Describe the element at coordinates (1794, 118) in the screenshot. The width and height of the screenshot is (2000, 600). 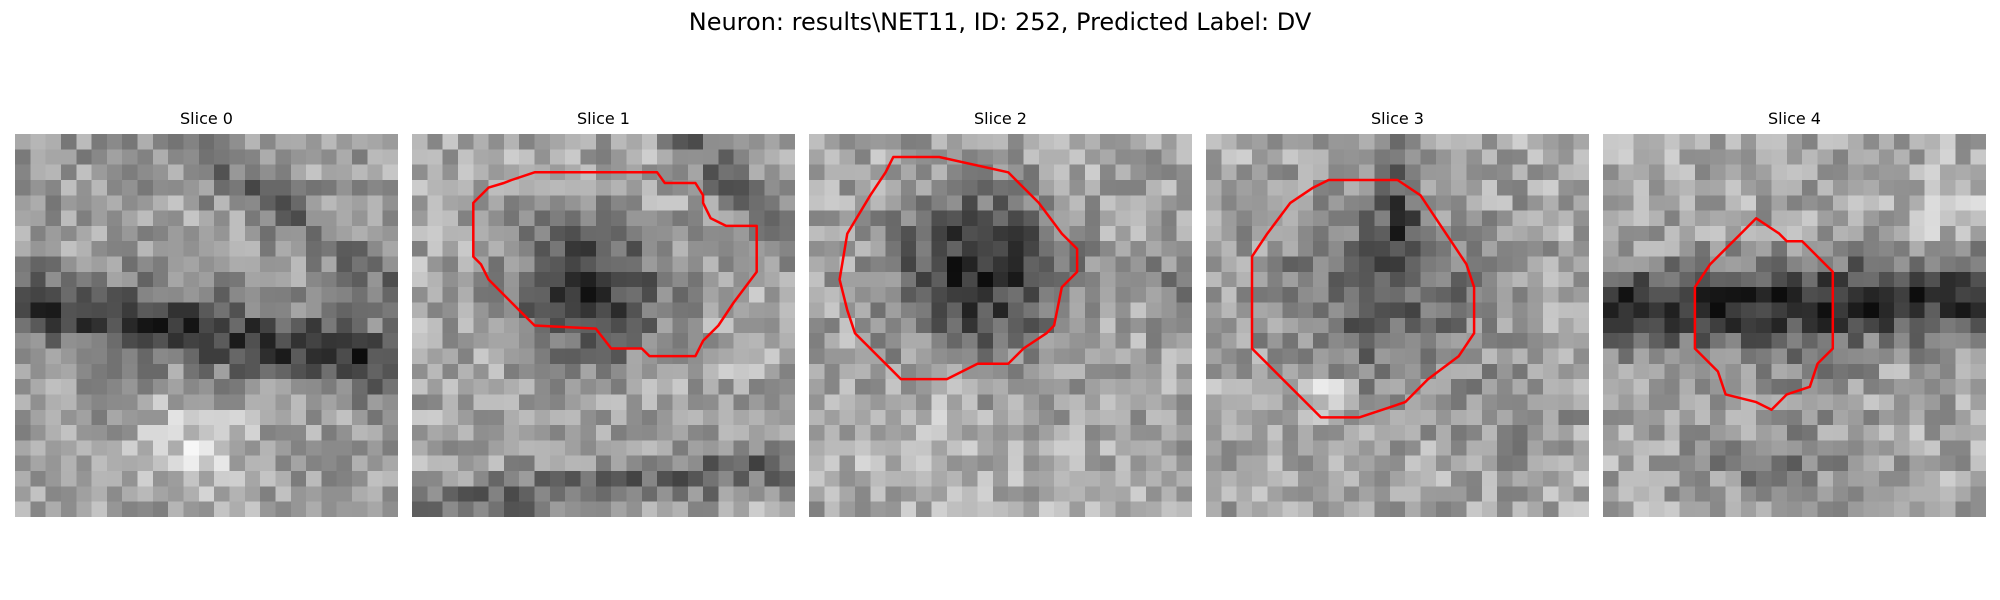
I see `slice-title-4: Slice 4` at that location.